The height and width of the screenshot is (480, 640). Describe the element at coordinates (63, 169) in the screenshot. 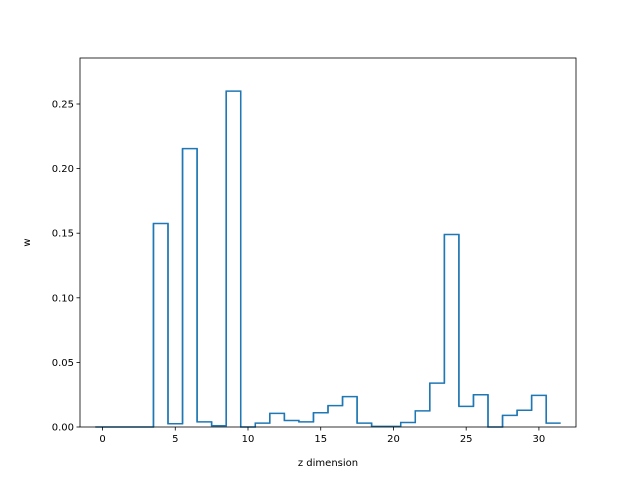

I see `y-tick-label: 0.20` at that location.